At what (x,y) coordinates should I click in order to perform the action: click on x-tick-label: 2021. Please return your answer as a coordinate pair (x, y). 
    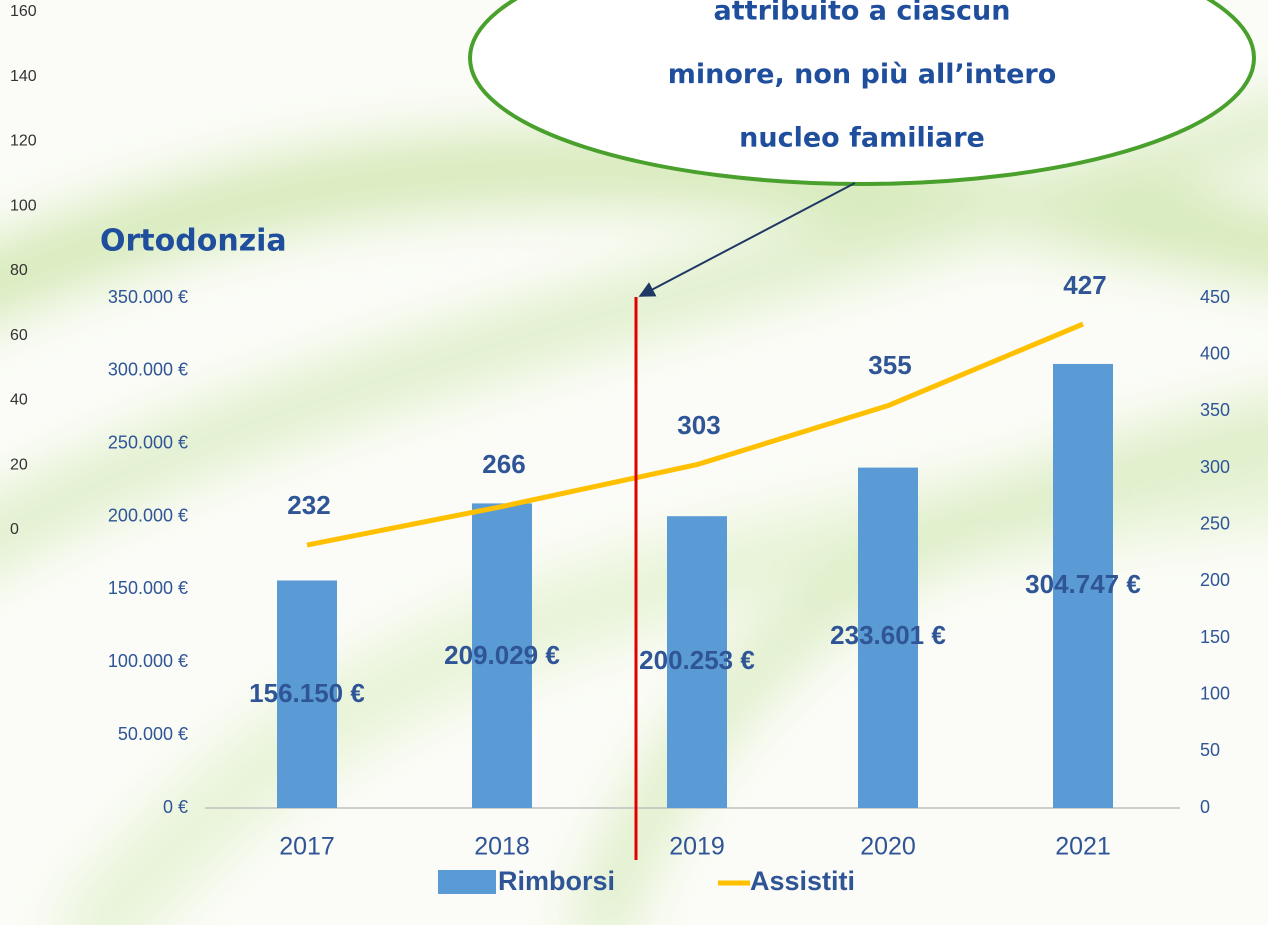
    Looking at the image, I should click on (1083, 847).